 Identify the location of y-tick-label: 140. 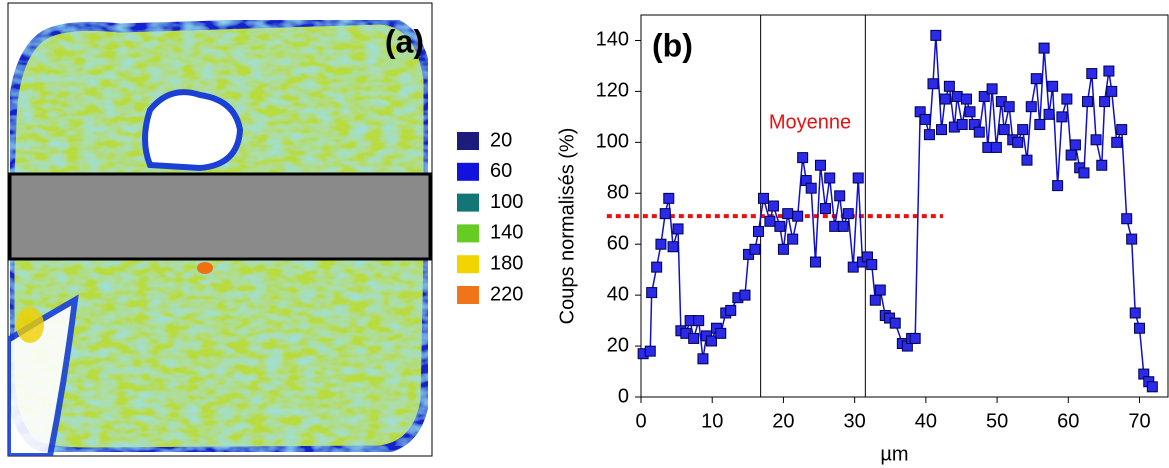
(612, 40).